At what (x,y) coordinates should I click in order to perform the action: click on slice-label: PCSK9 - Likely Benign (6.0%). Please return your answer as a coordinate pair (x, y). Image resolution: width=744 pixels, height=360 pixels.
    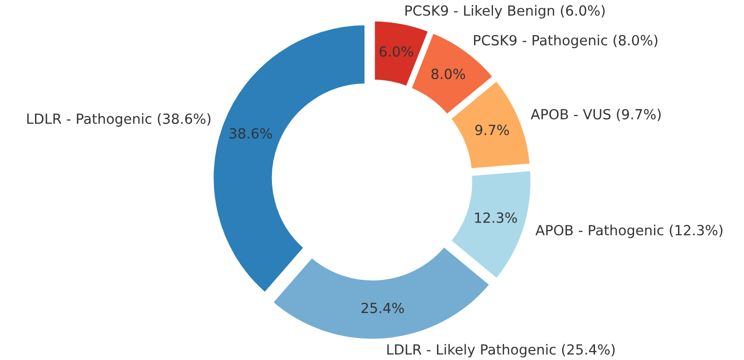
    Looking at the image, I should click on (505, 11).